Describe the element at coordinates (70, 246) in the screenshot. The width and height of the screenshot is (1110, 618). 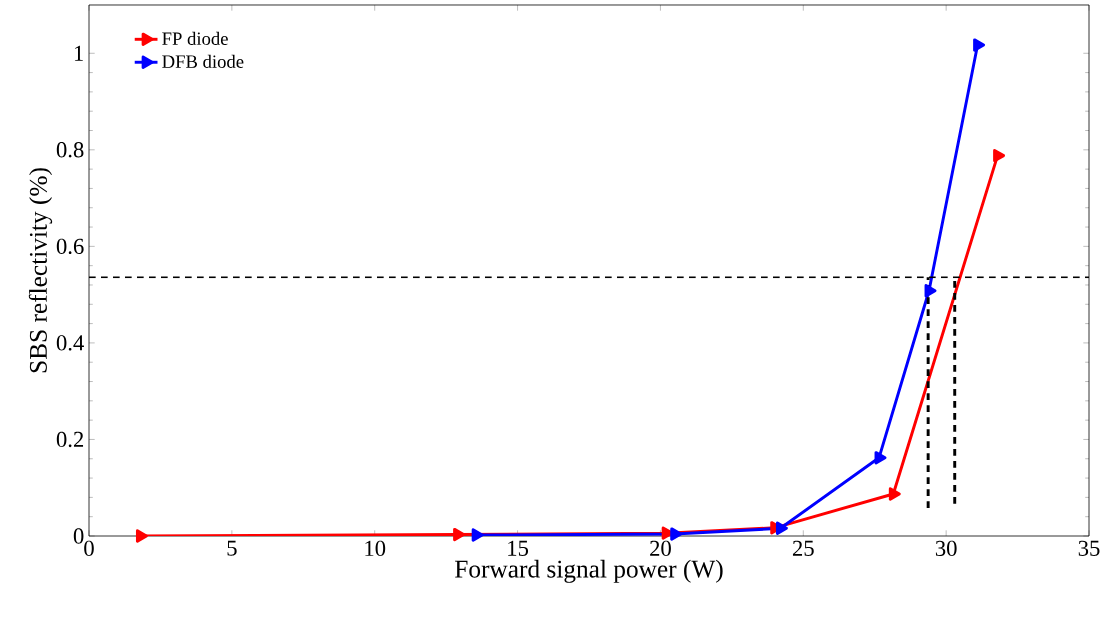
I see `y-tick-label: 0.6` at that location.